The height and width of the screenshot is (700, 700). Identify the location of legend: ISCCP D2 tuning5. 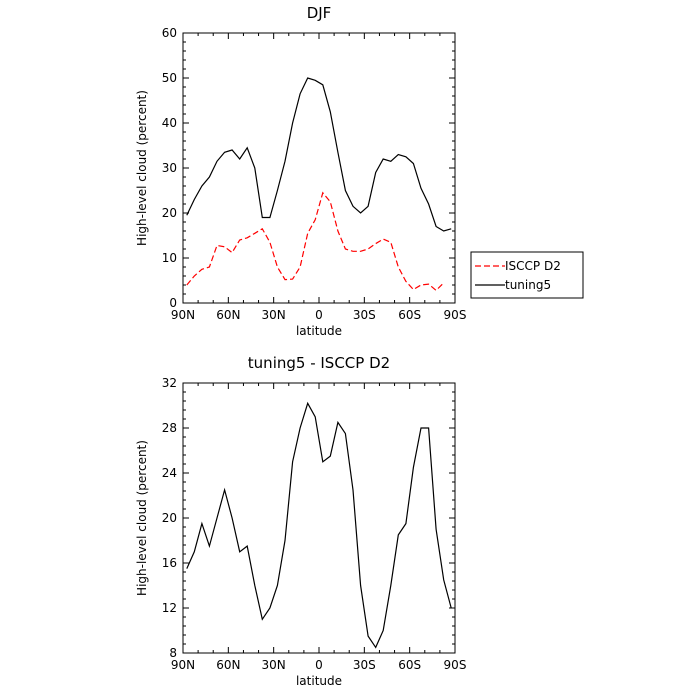
(527, 275).